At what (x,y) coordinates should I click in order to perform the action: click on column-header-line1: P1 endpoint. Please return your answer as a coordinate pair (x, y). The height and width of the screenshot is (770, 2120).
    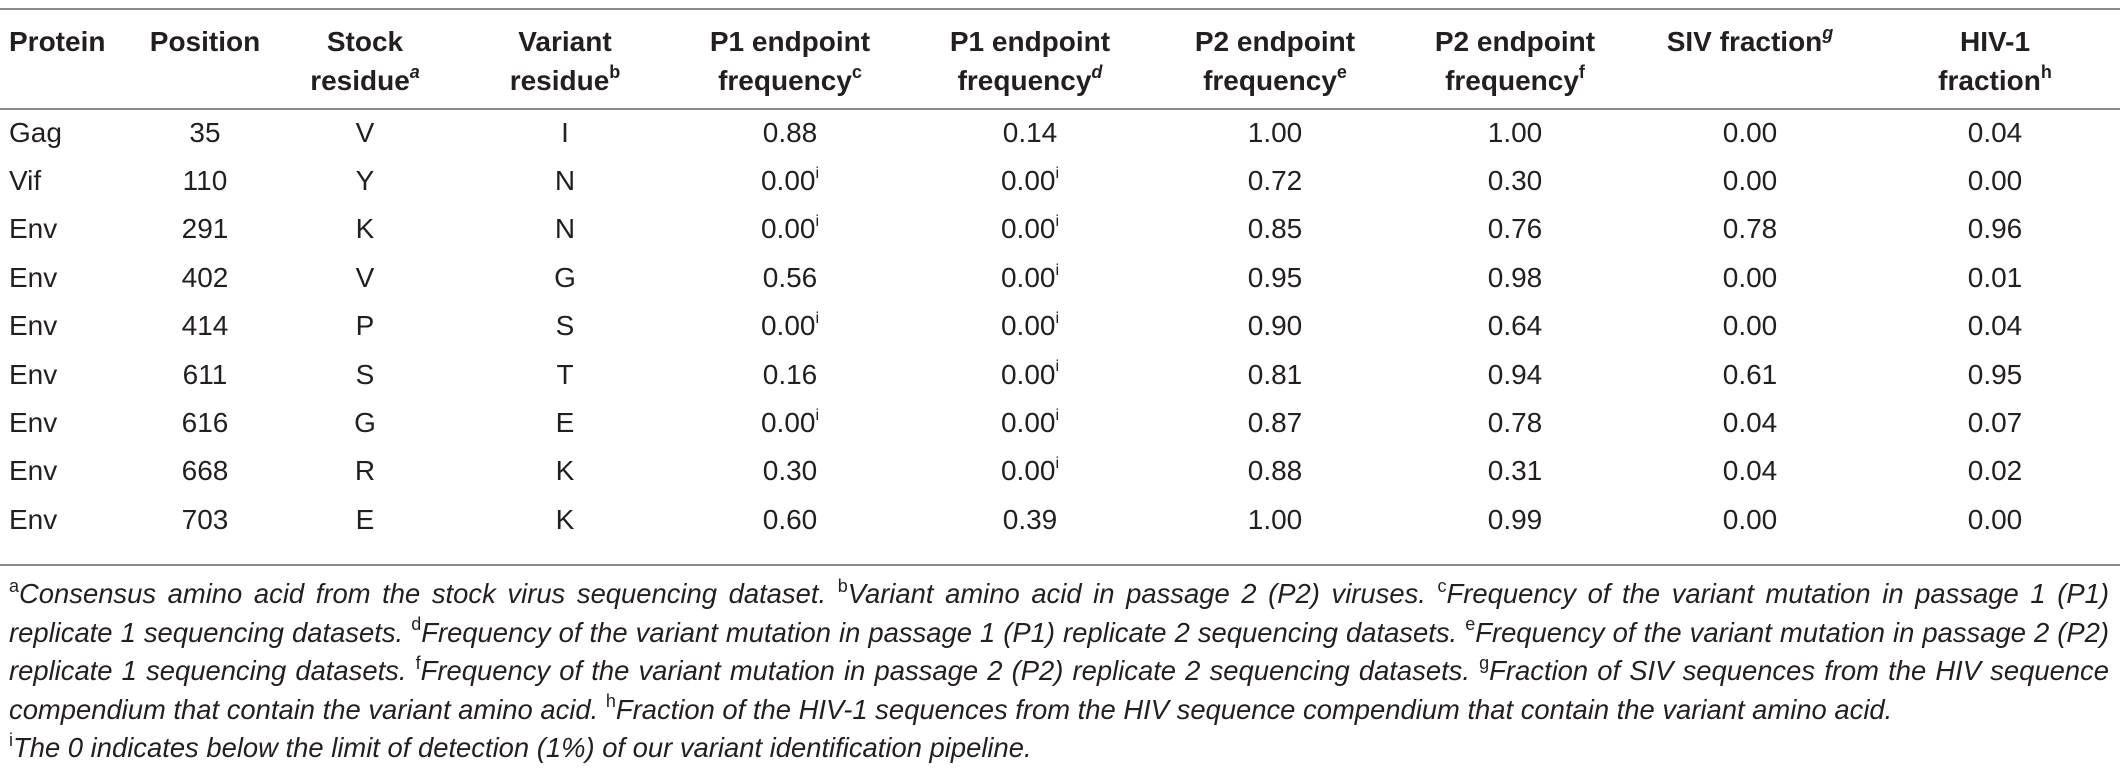
    Looking at the image, I should click on (1030, 41).